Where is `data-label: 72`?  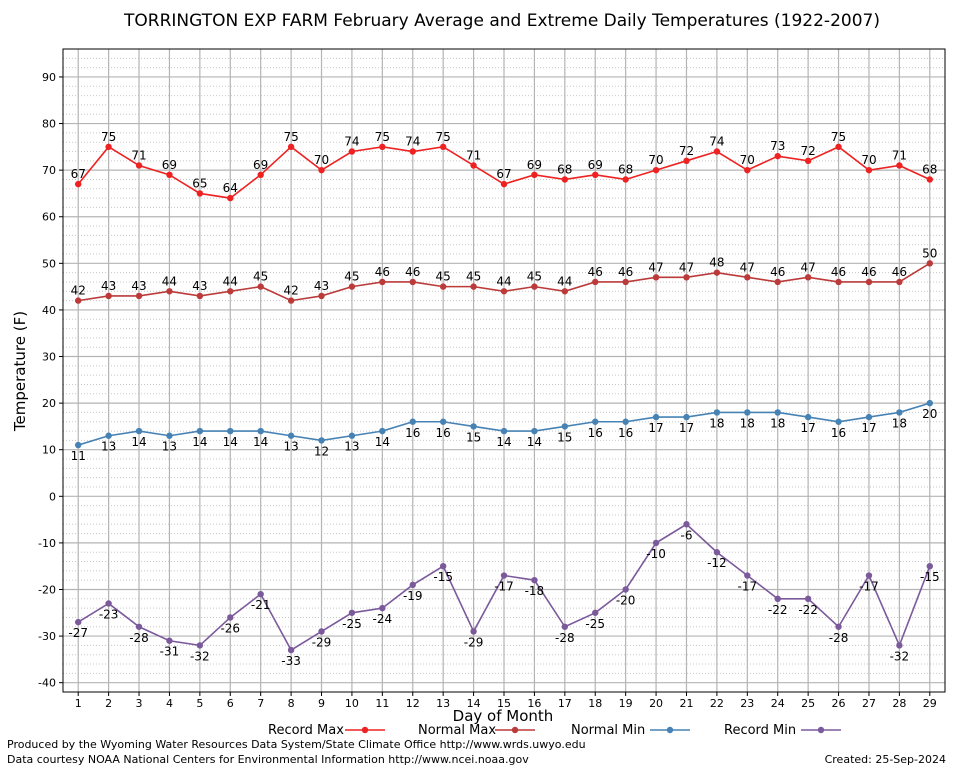
data-label: 72 is located at coordinates (807, 151).